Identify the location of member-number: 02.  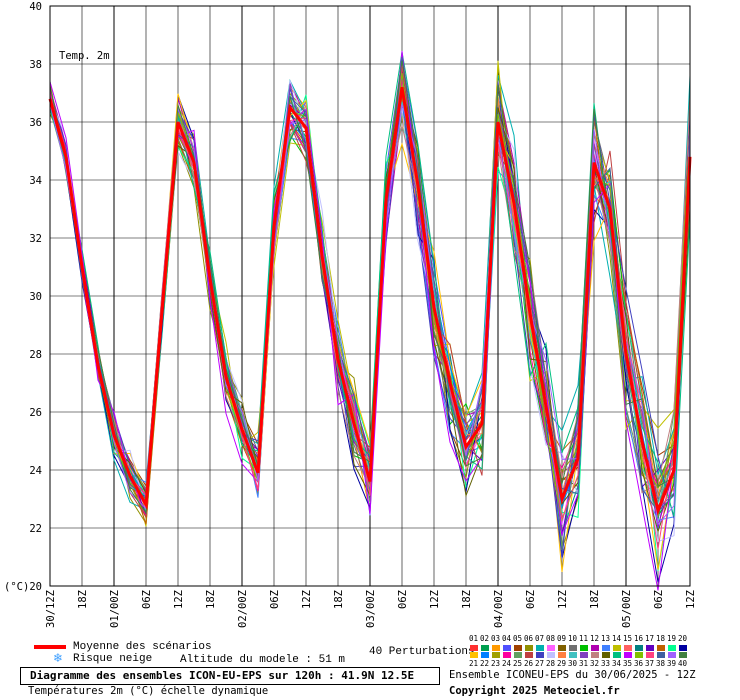
(485, 638).